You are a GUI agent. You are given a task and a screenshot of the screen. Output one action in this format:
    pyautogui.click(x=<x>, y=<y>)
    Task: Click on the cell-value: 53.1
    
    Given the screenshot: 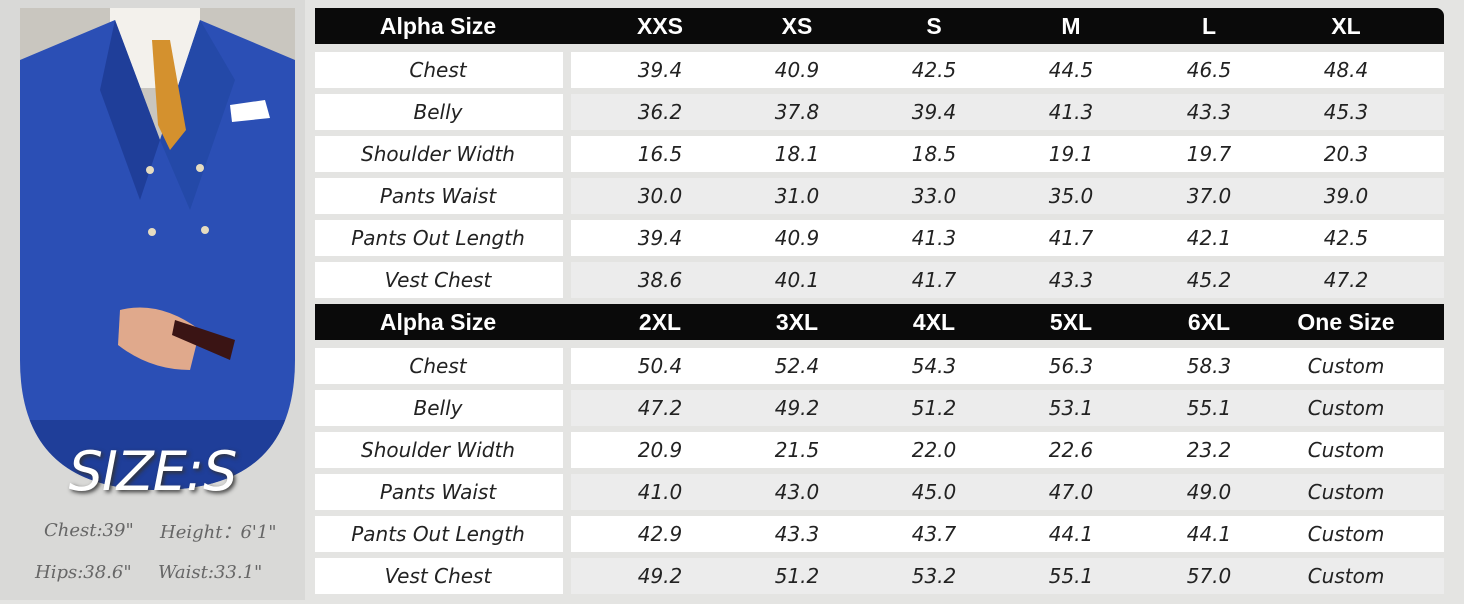 What is the action you would take?
    pyautogui.click(x=1071, y=408)
    